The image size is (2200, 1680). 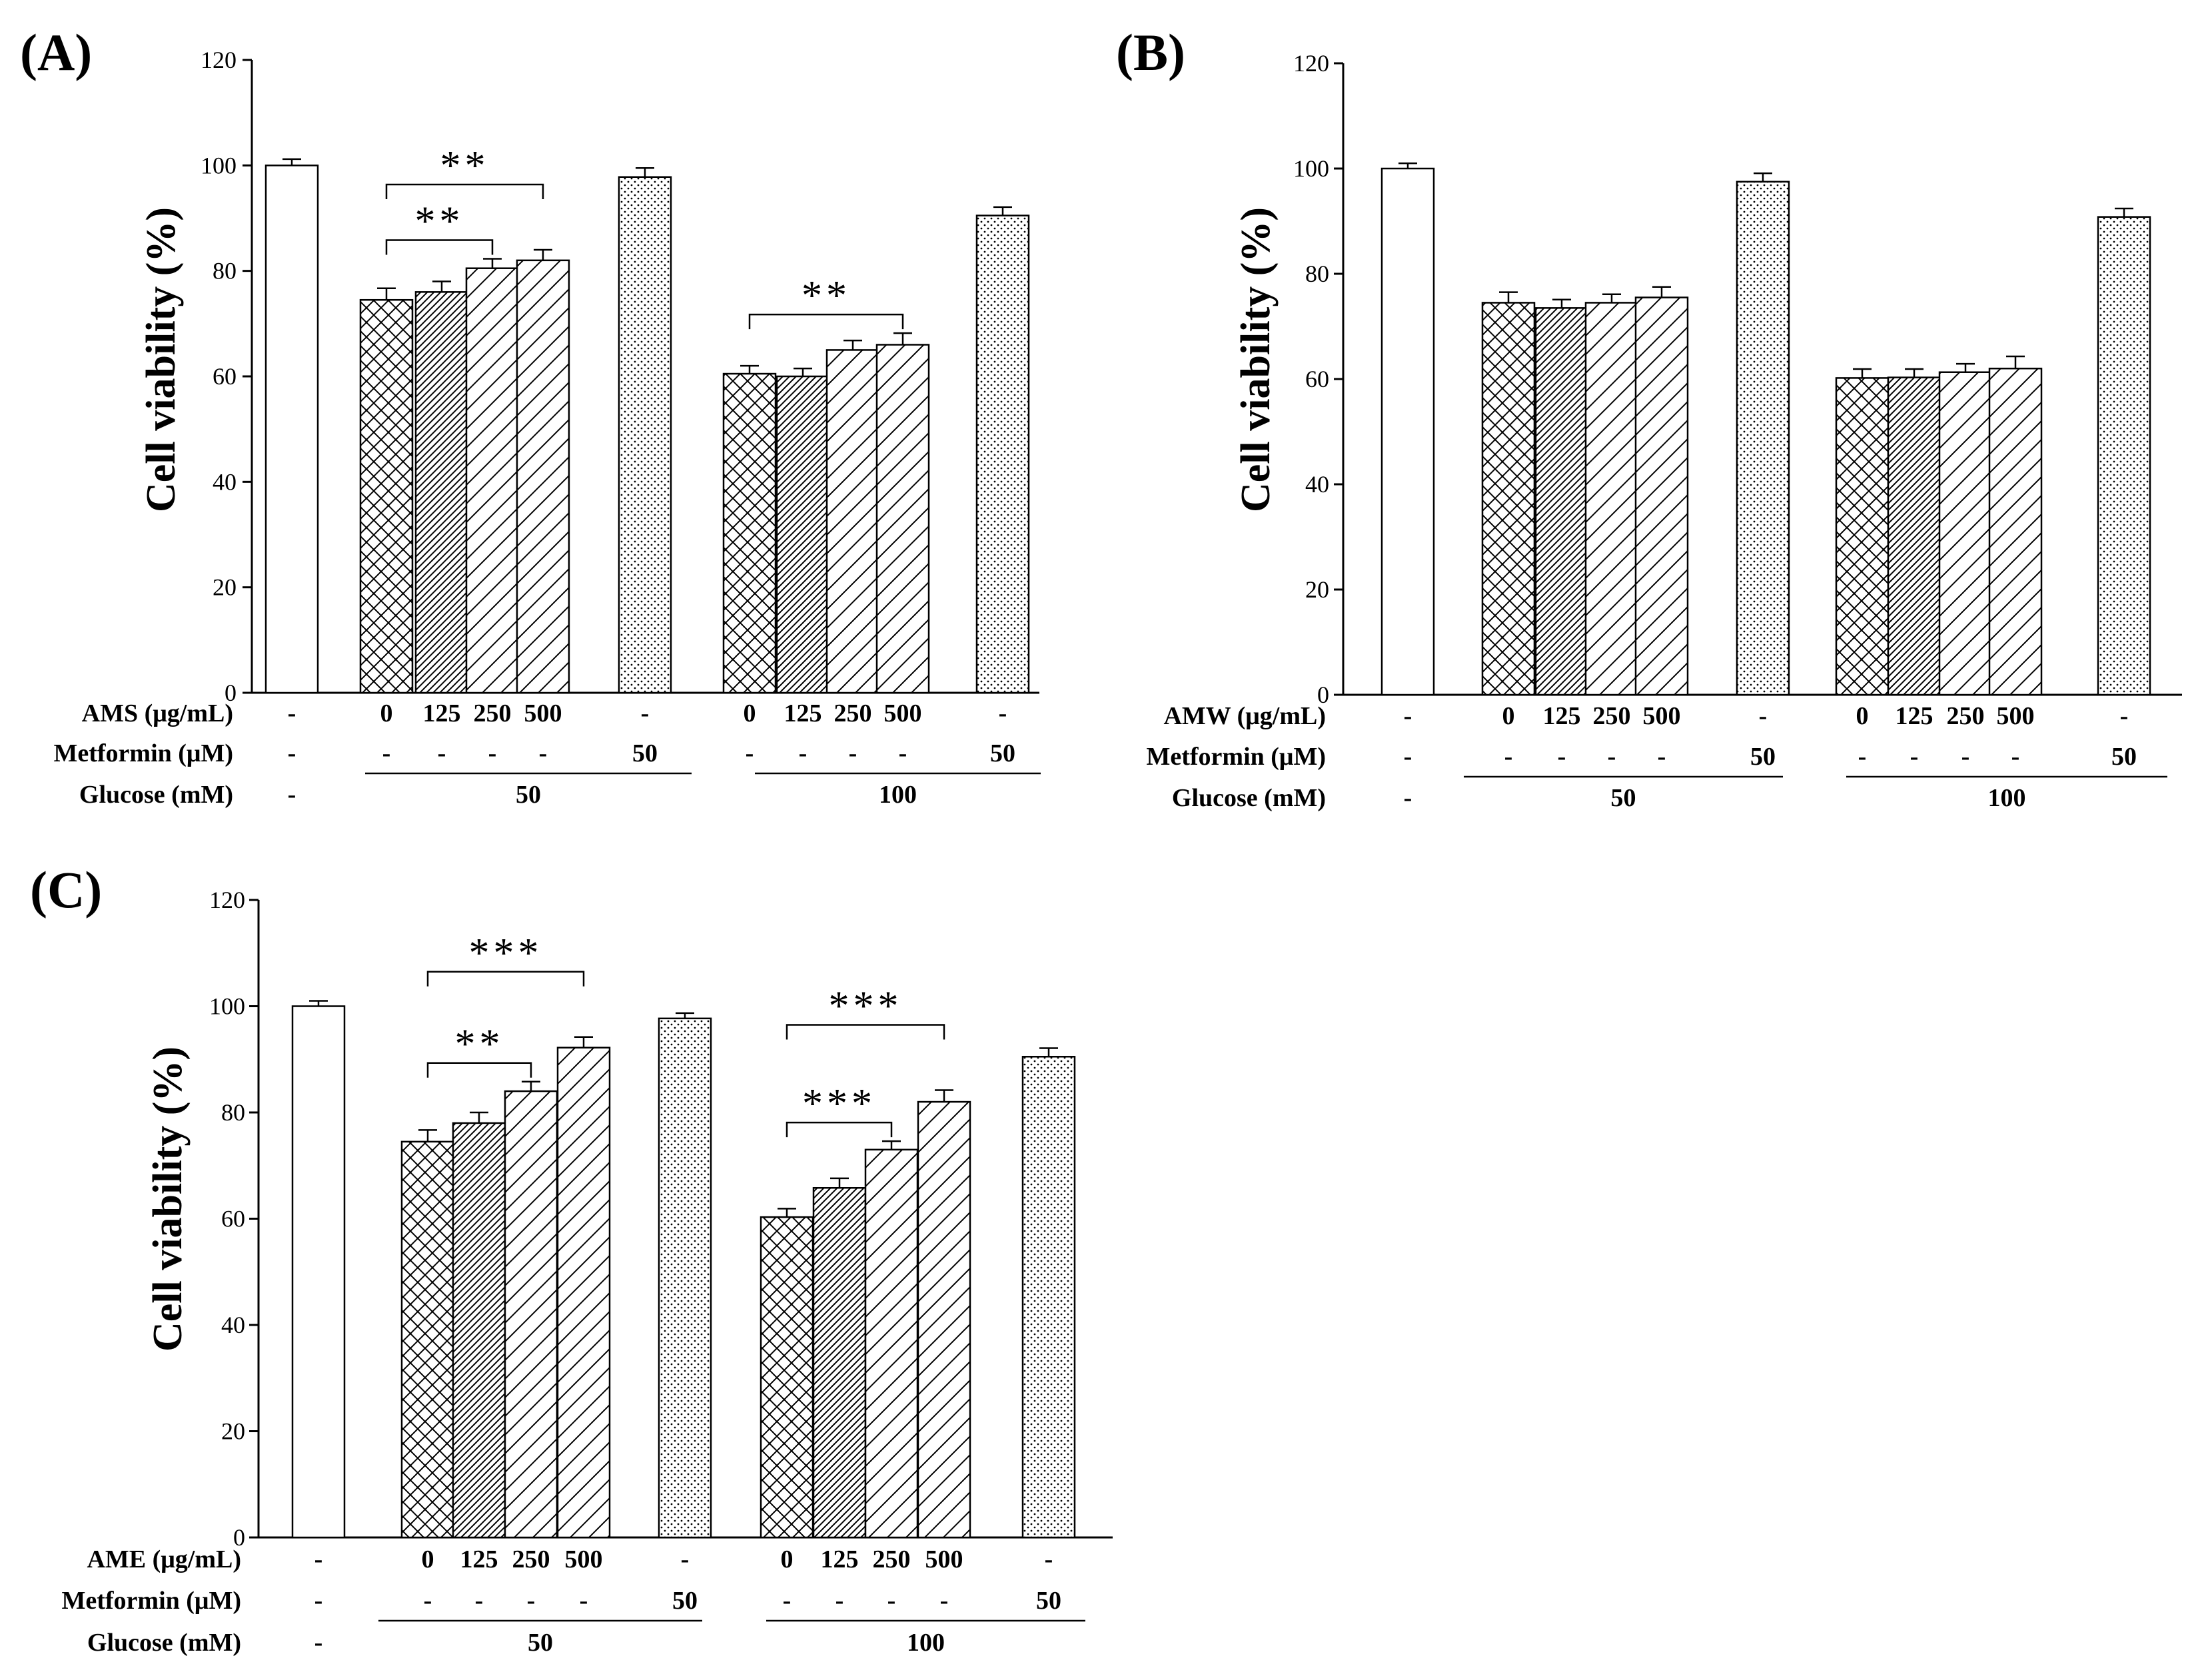 I want to click on row-label: AMW (μg/mL), so click(x=1244, y=716).